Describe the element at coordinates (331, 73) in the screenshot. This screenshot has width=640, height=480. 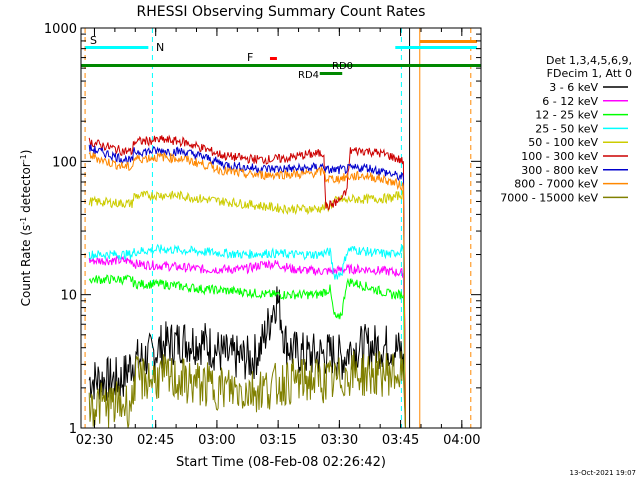
I see `rd4-bar` at that location.